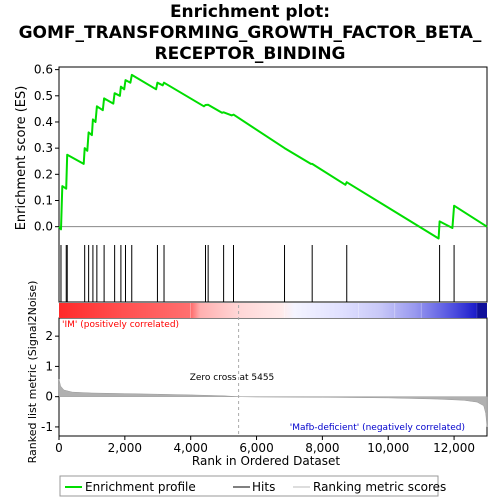 This screenshot has height=500, width=500. What do you see at coordinates (43, 70) in the screenshot?
I see `es-y-tick-label: 0.6` at bounding box center [43, 70].